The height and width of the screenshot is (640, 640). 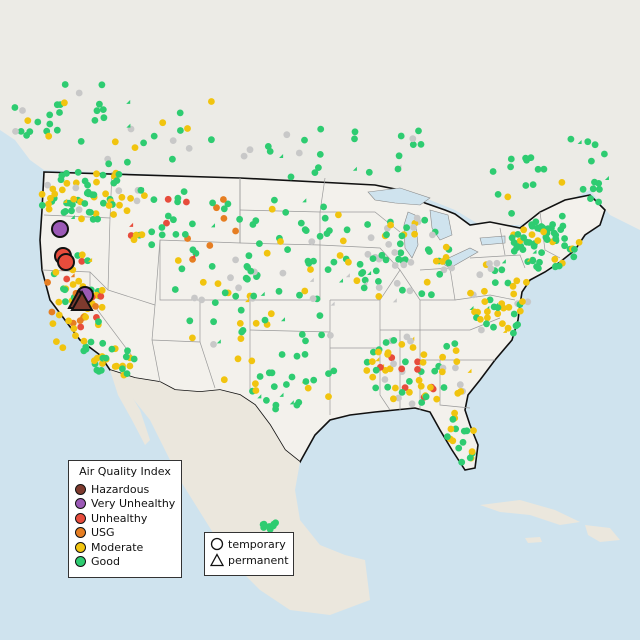 I want to click on legend-item-good: Good, so click(x=125, y=562).